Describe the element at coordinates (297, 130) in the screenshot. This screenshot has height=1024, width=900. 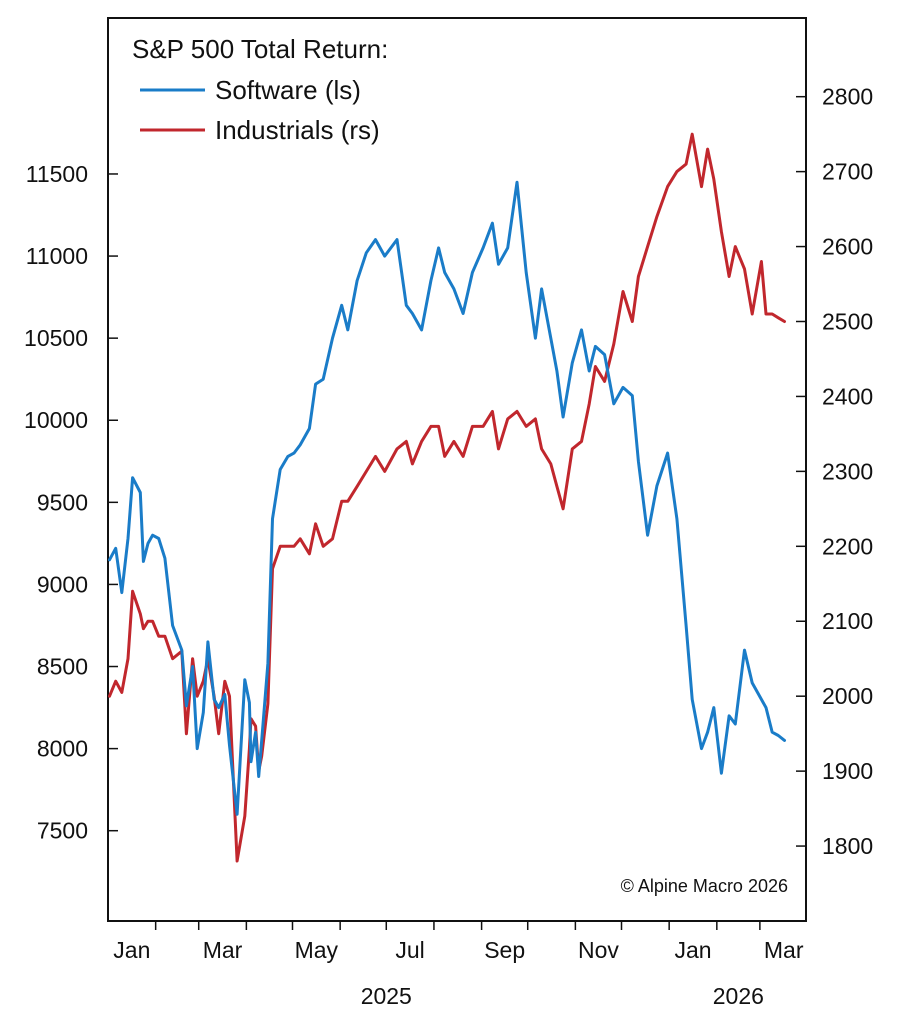
I see `legend-label-industrials: Industrials (rs)` at that location.